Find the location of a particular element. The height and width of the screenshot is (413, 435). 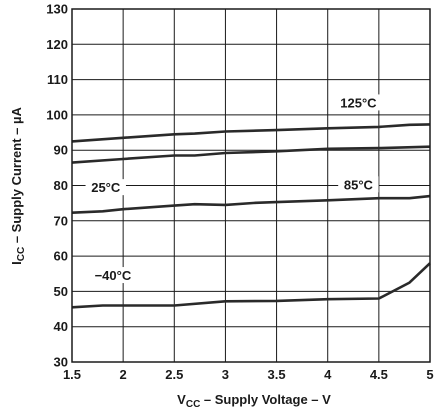

y-tick-label: 100 is located at coordinates (57, 114).